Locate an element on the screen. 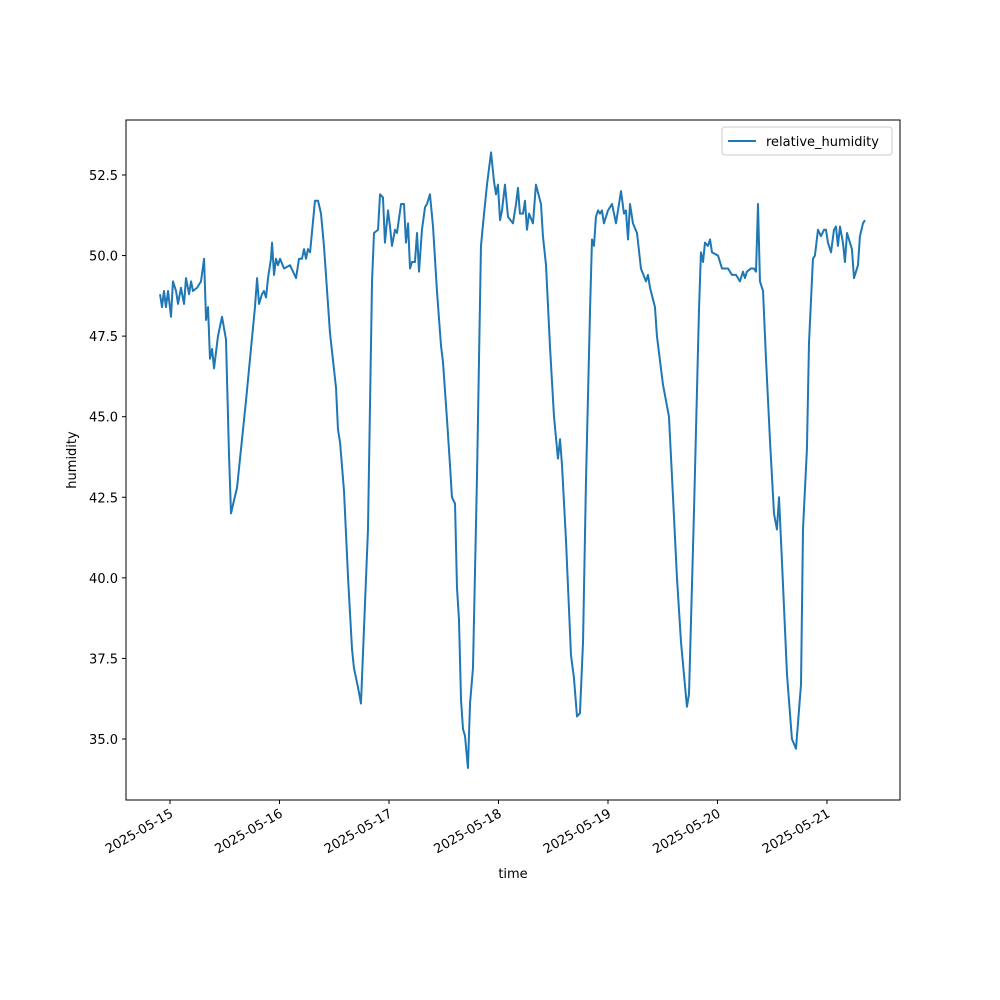  legend-label: relative_humidity is located at coordinates (822, 142).